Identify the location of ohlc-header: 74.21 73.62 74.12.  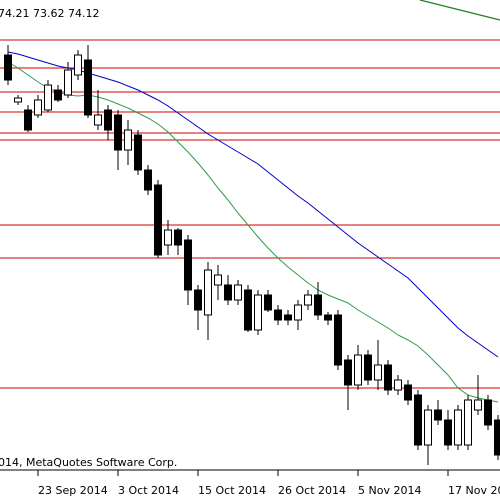
(49, 13).